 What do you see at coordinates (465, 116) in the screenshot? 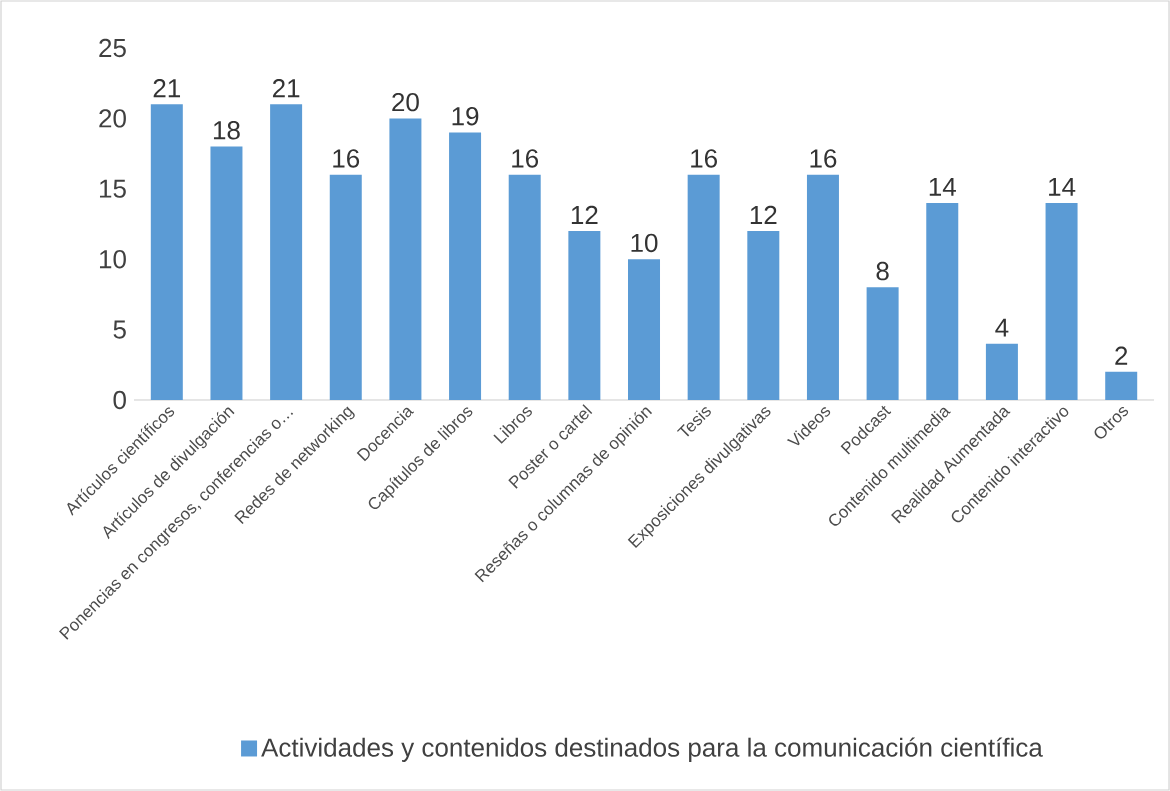
I see `data-label: 19` at bounding box center [465, 116].